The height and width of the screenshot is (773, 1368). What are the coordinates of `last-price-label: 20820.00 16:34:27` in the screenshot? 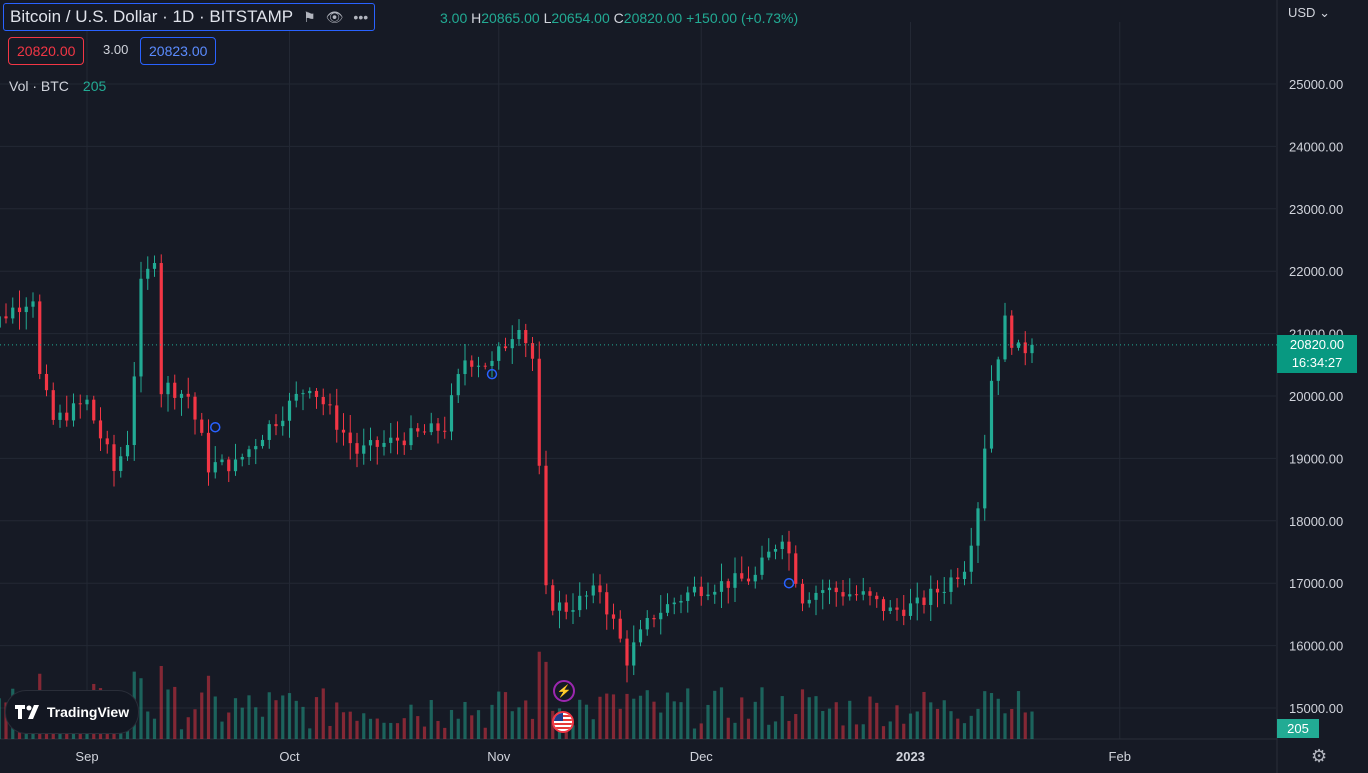 It's located at (1317, 354).